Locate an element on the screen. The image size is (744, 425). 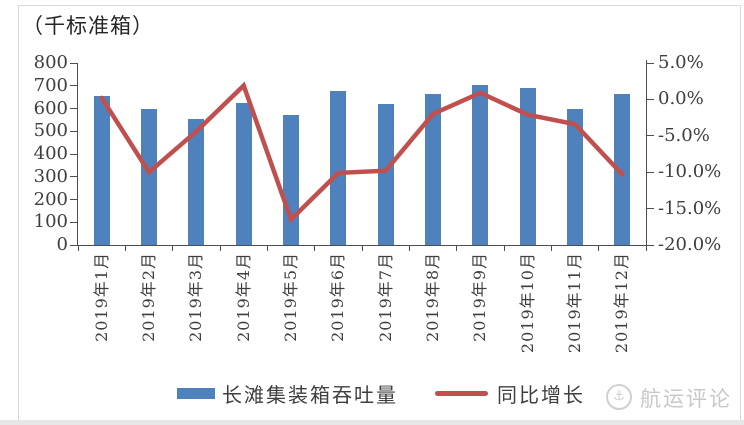
secondary-y-axis-tick-label: -20.0% is located at coordinates (690, 244).